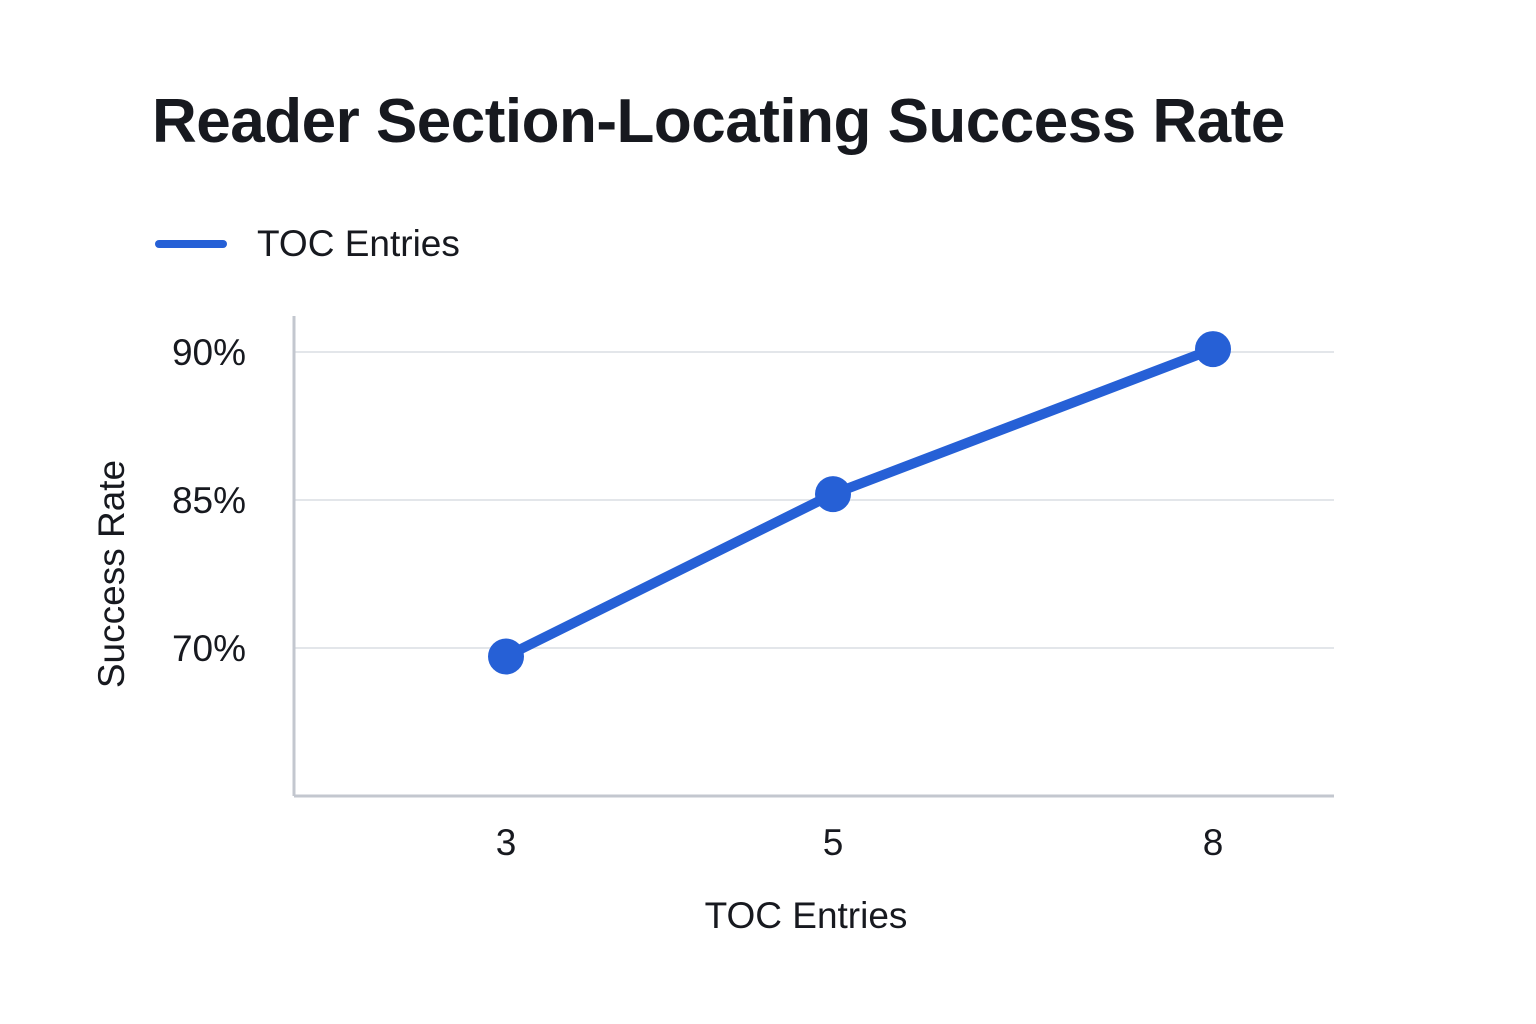  Describe the element at coordinates (209, 352) in the screenshot. I see `y-tick-label: 90%` at that location.